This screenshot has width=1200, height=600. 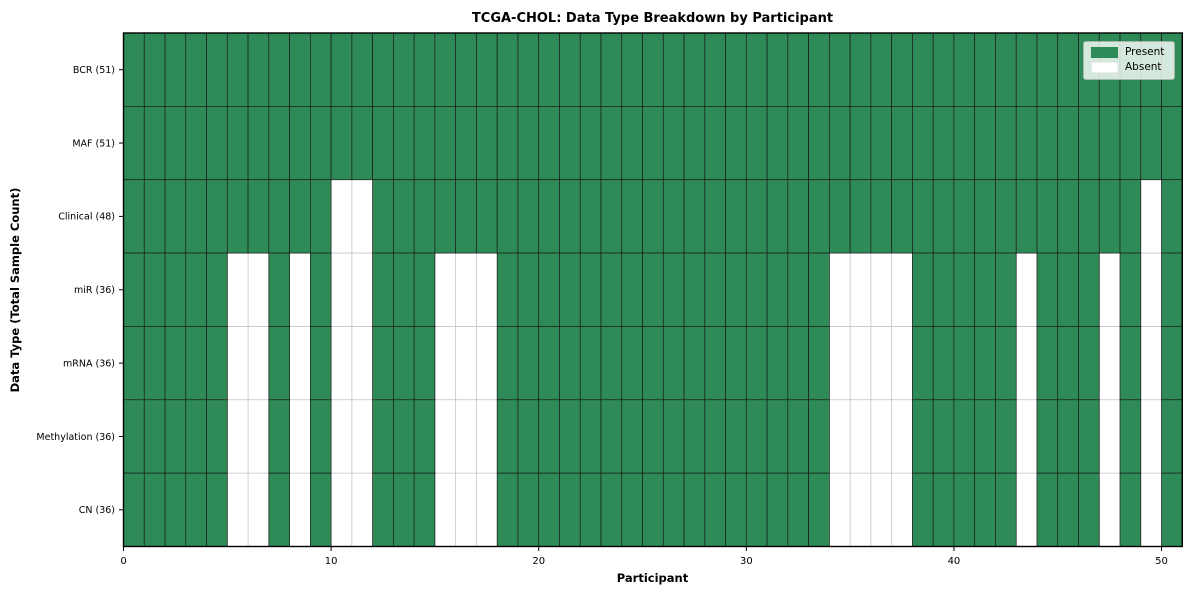 I want to click on absent-swatch, so click(x=1104, y=67).